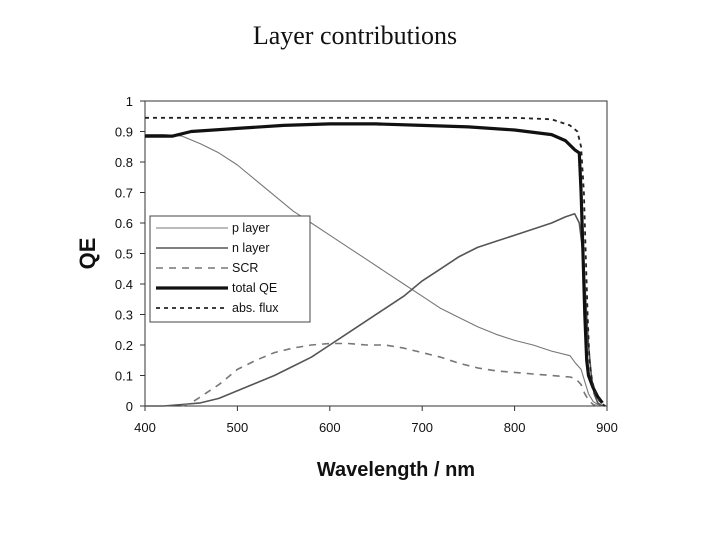 Image resolution: width=720 pixels, height=540 pixels. What do you see at coordinates (251, 228) in the screenshot?
I see `legend-label-0: p layer` at bounding box center [251, 228].